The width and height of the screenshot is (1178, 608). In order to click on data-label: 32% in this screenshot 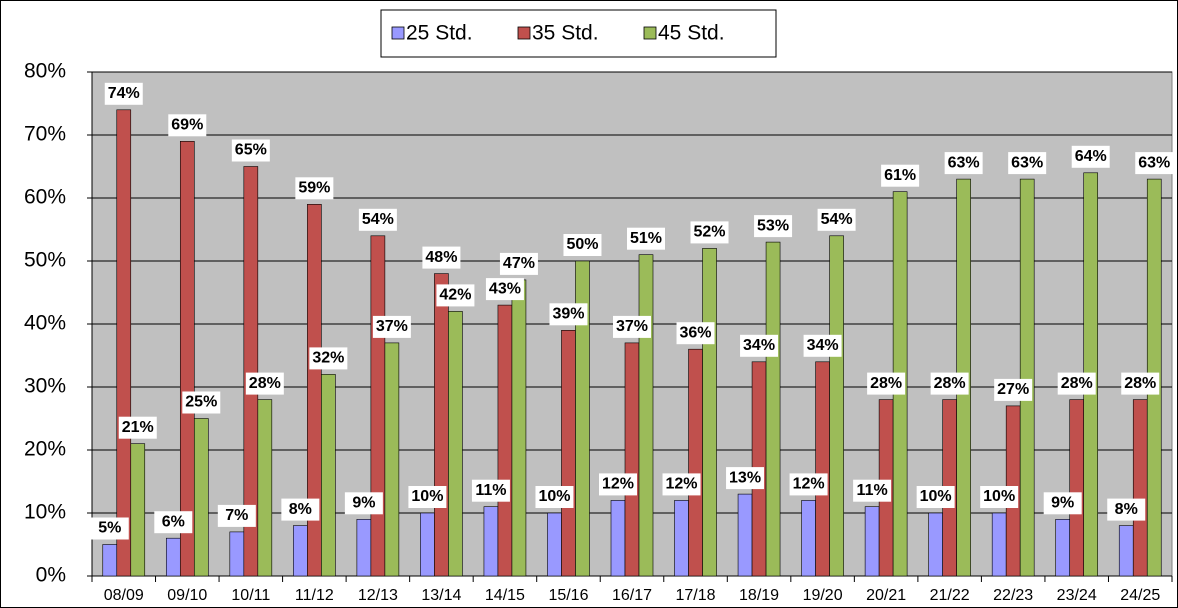, I will do `click(328, 358)`.